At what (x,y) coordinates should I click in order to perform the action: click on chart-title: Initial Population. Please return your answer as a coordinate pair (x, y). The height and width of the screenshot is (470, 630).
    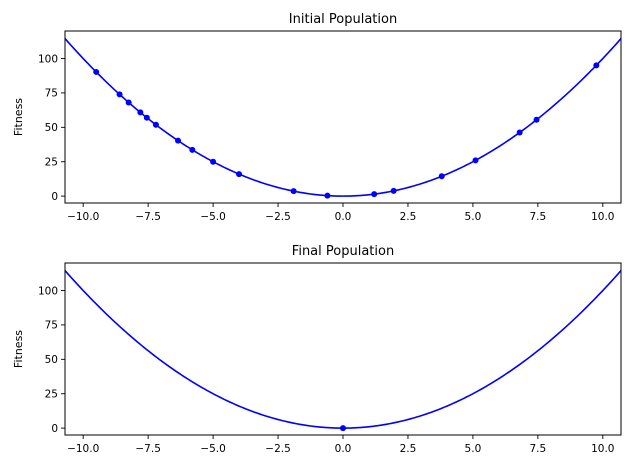
    Looking at the image, I should click on (343, 19).